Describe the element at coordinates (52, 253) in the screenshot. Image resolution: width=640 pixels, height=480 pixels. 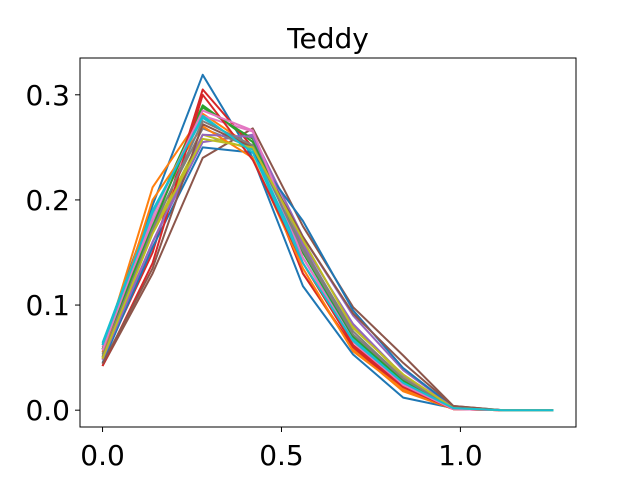
I see `y-axis: 0.0 0.1 0.2 0.3` at that location.